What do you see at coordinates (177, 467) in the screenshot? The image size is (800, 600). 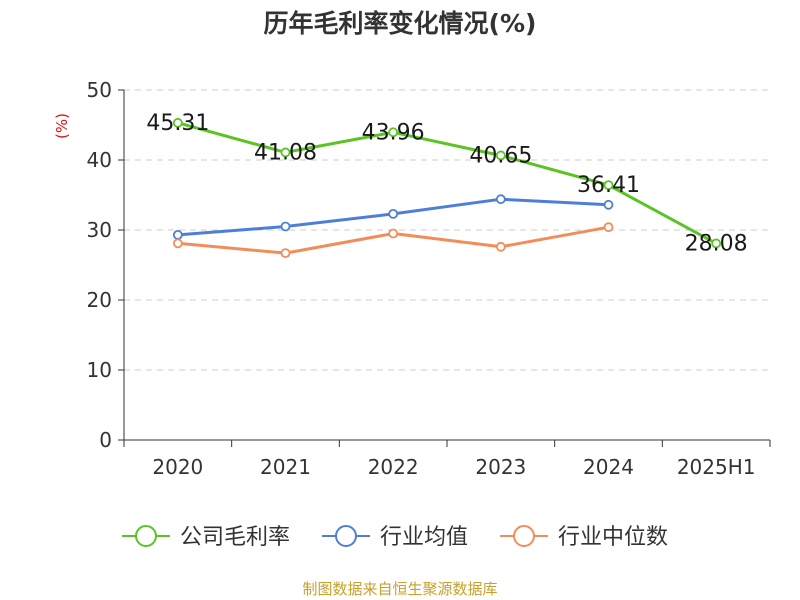 I see `x-tick-label: 2020` at bounding box center [177, 467].